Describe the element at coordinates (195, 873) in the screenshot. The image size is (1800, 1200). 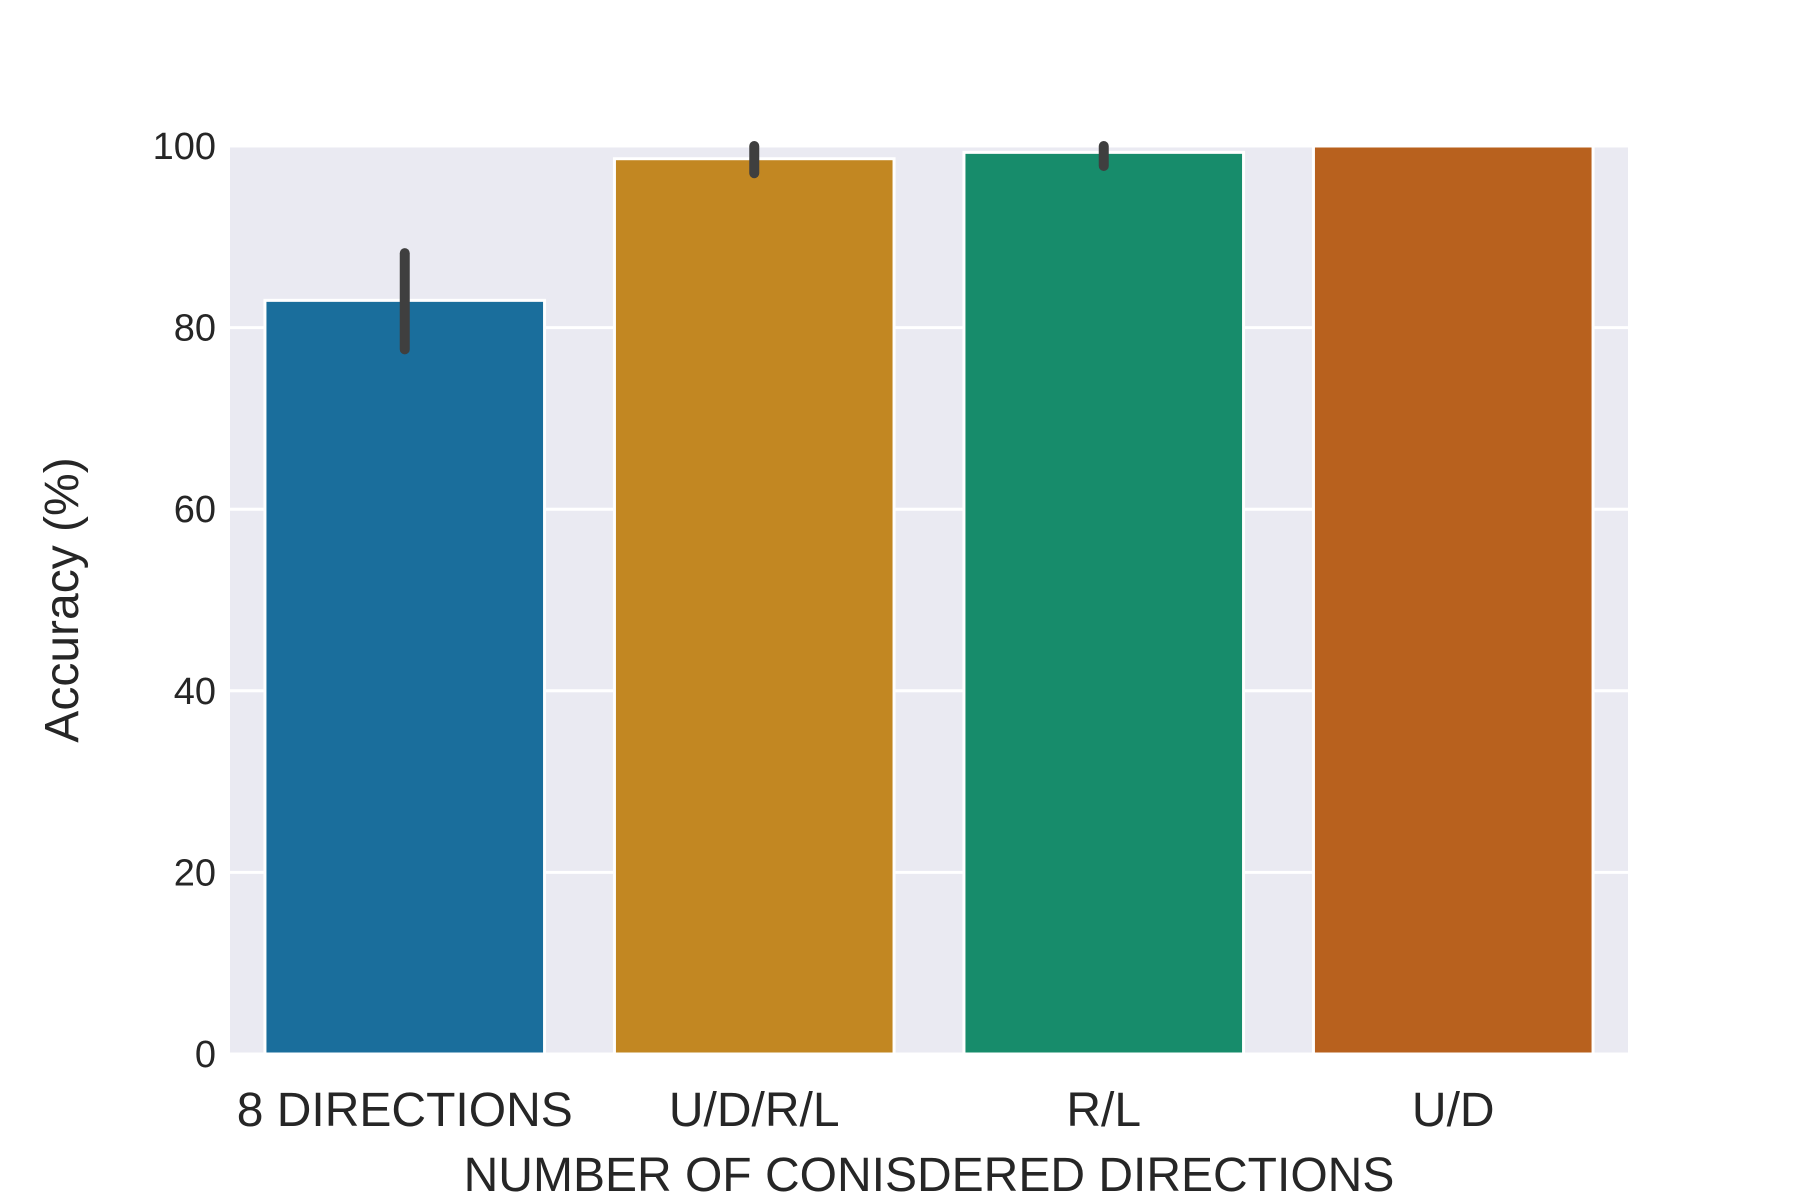
I see `y-tick-label: 20` at that location.